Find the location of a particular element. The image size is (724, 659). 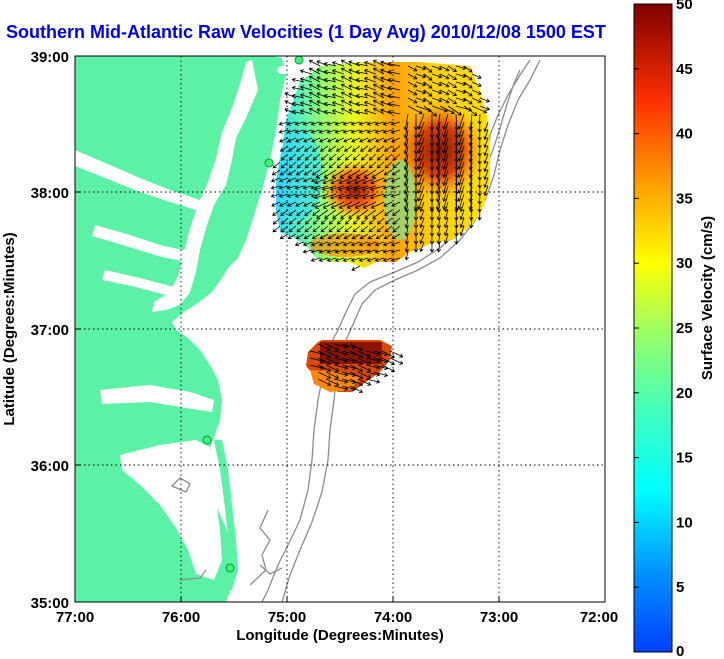

y-tick-label: 37:00 is located at coordinates (50, 330).